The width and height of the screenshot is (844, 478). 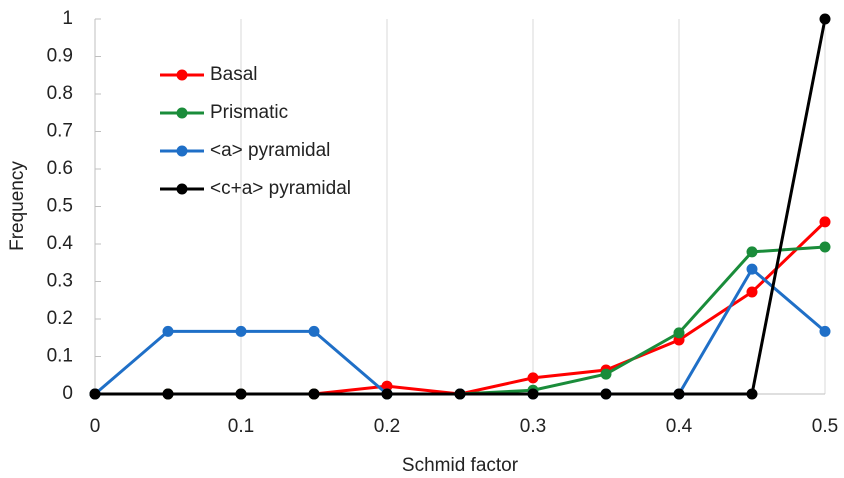 I want to click on y-tick-label: 0.3, so click(x=60, y=281).